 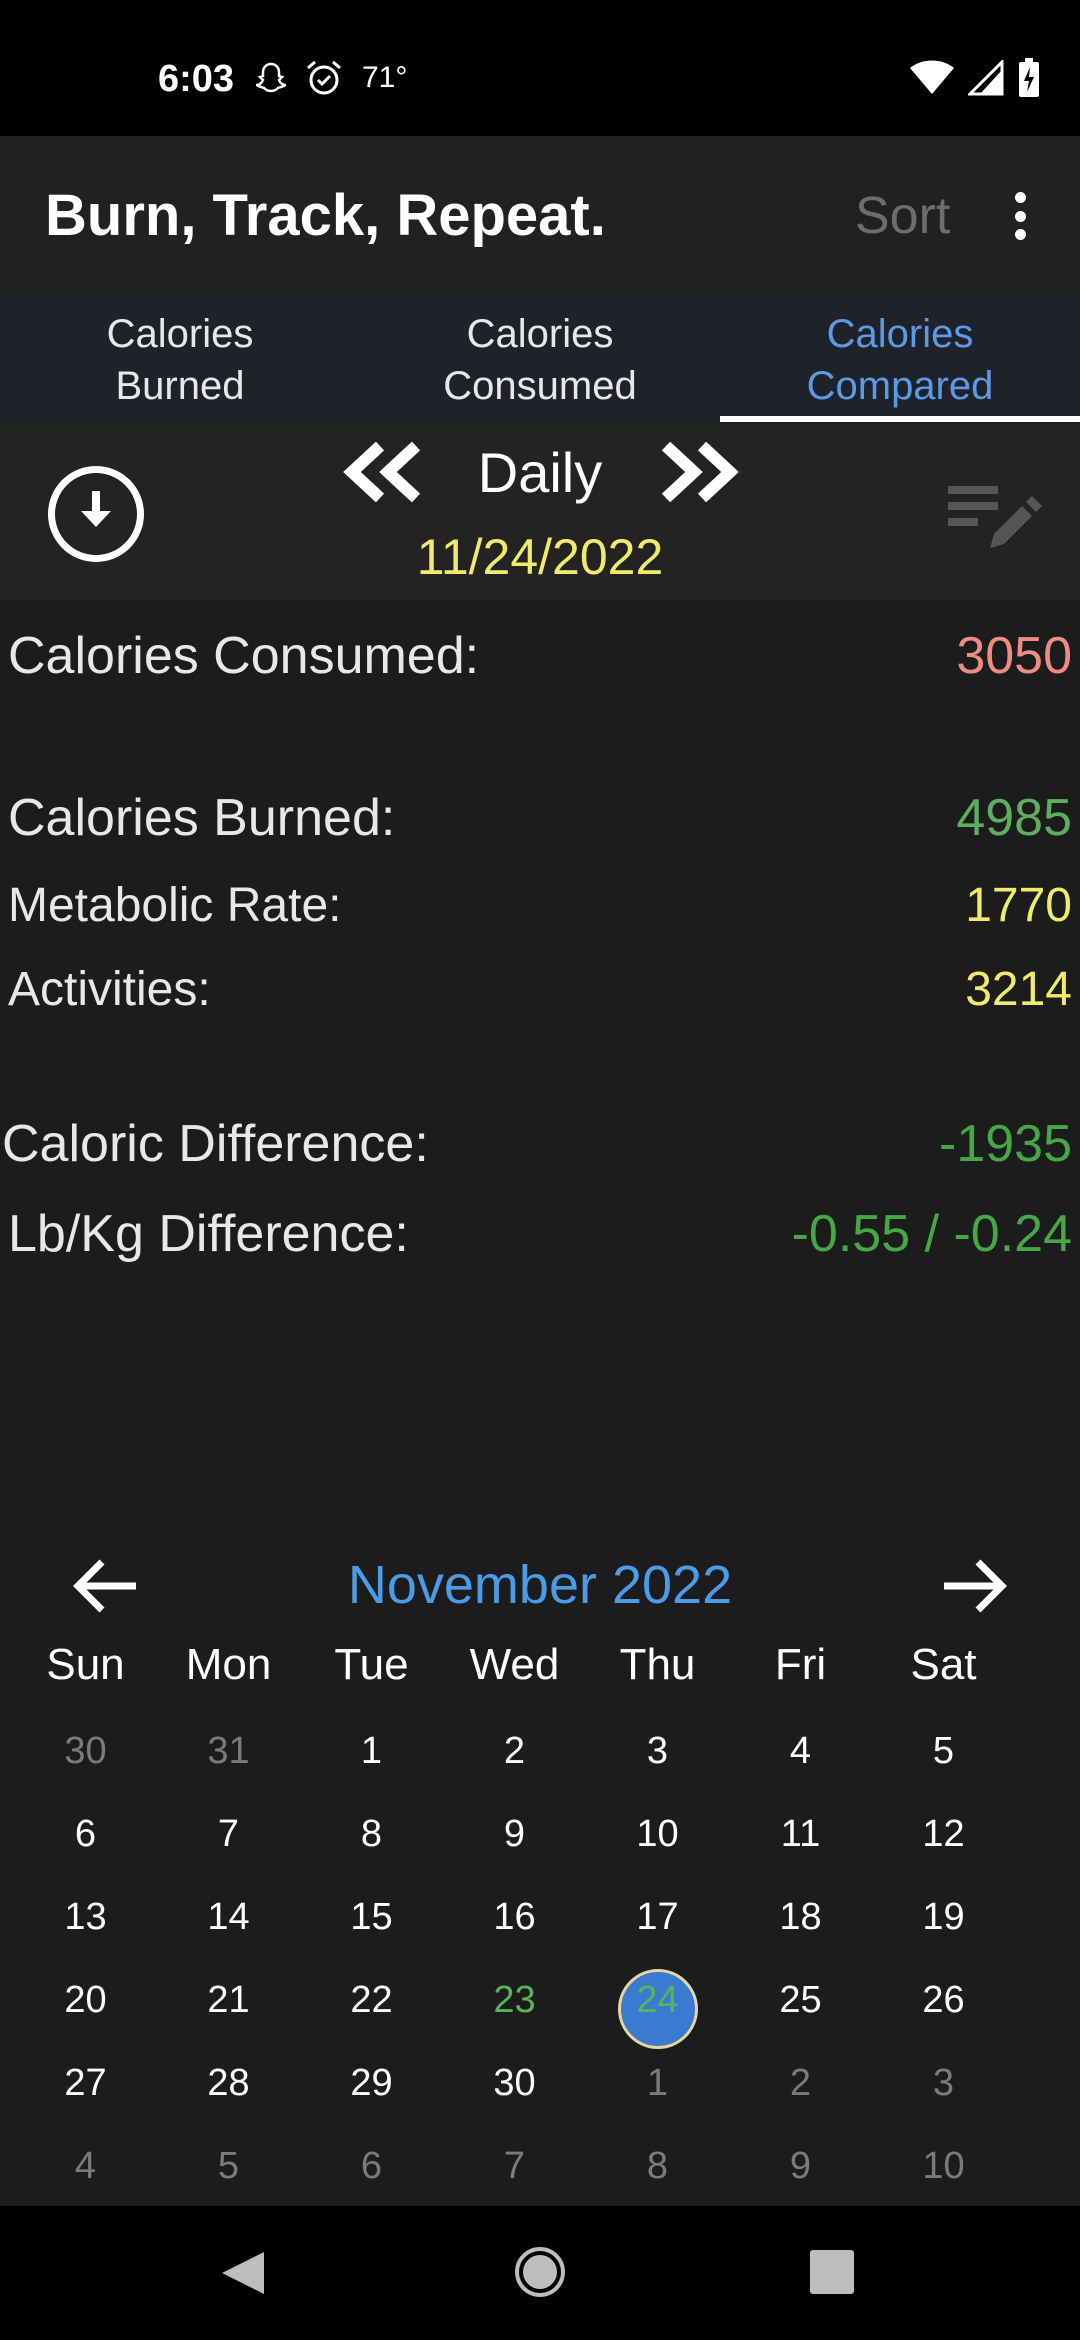 I want to click on double-chevron-right-icon, so click(x=701, y=472).